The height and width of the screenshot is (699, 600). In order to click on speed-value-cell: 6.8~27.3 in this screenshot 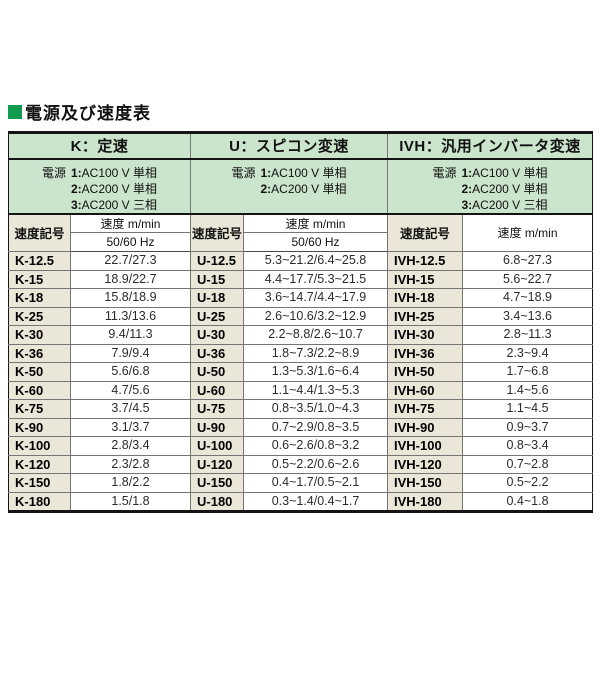, I will do `click(527, 261)`.